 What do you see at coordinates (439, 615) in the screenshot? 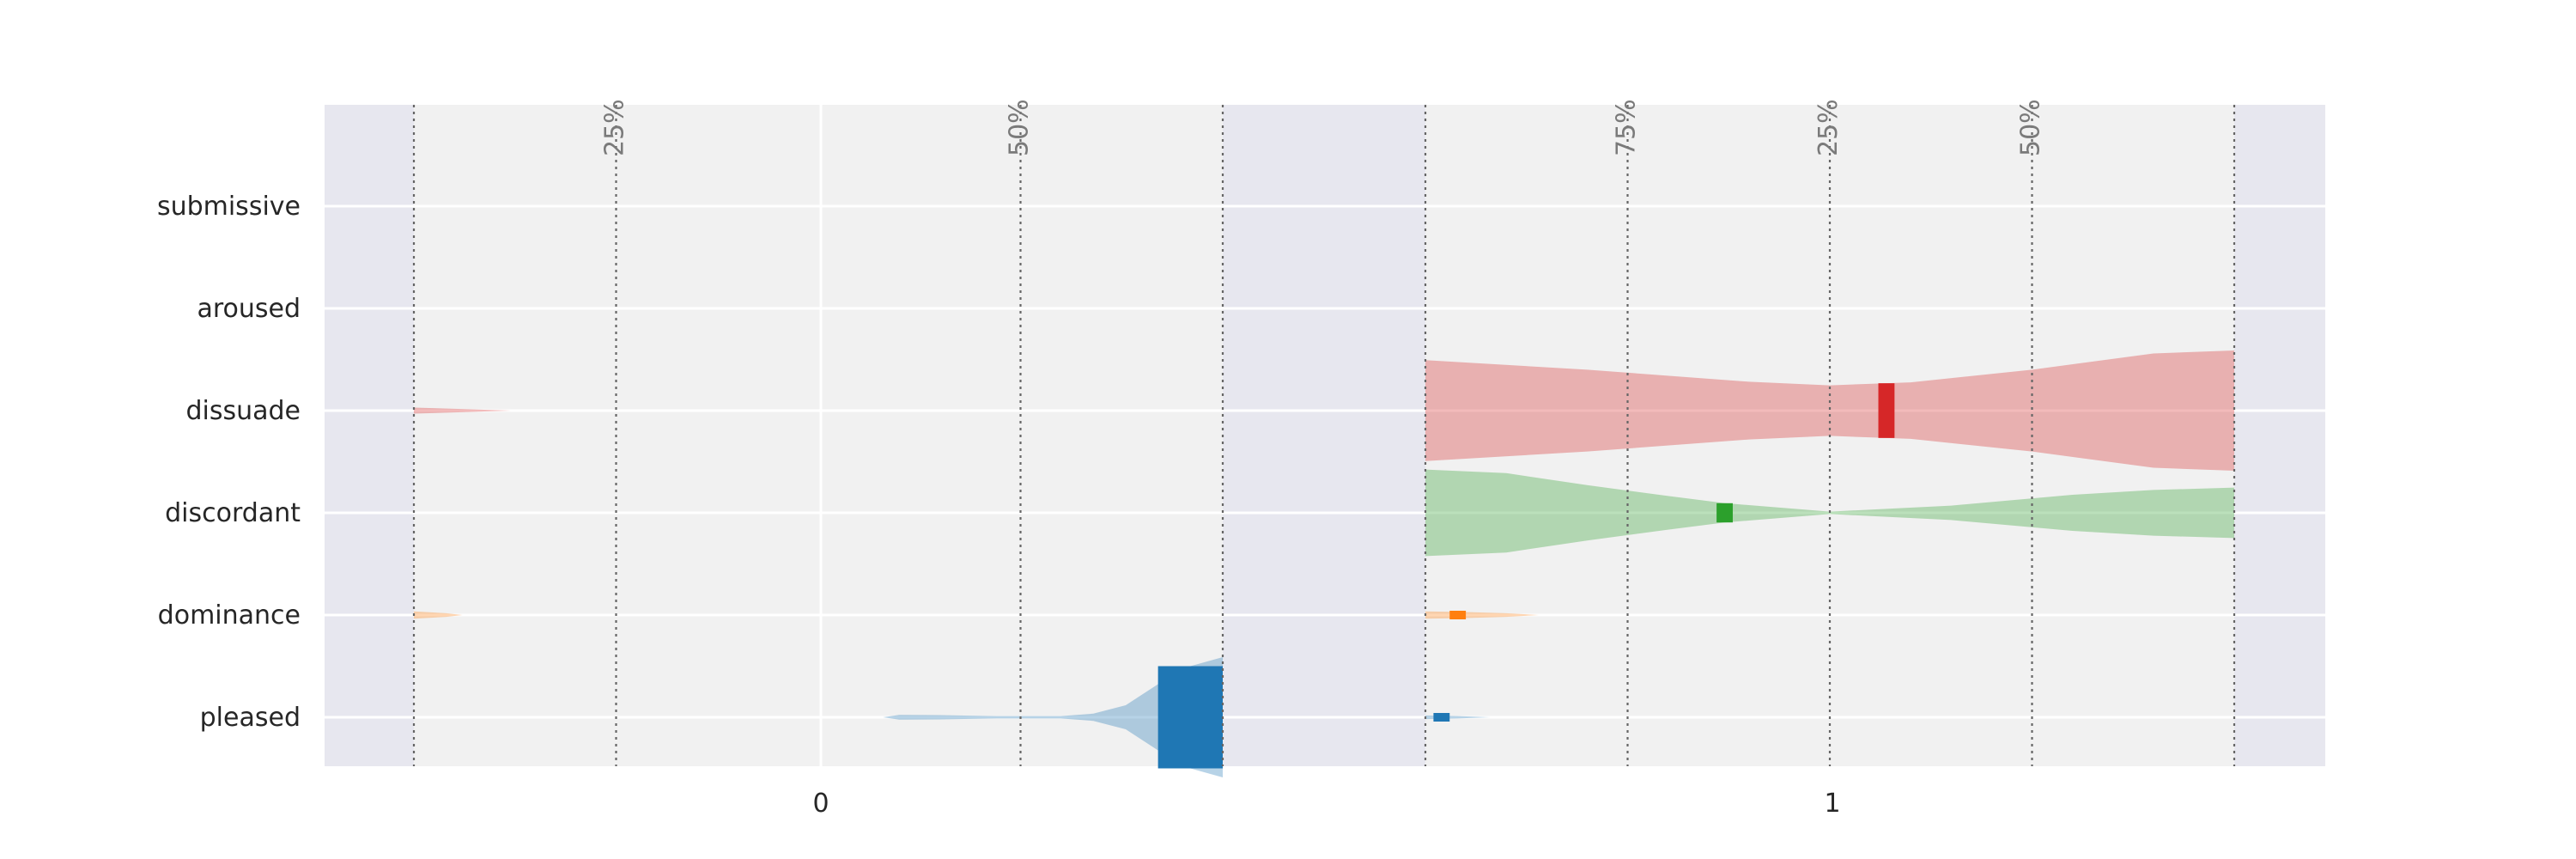
I see `violin-0-dominance` at bounding box center [439, 615].